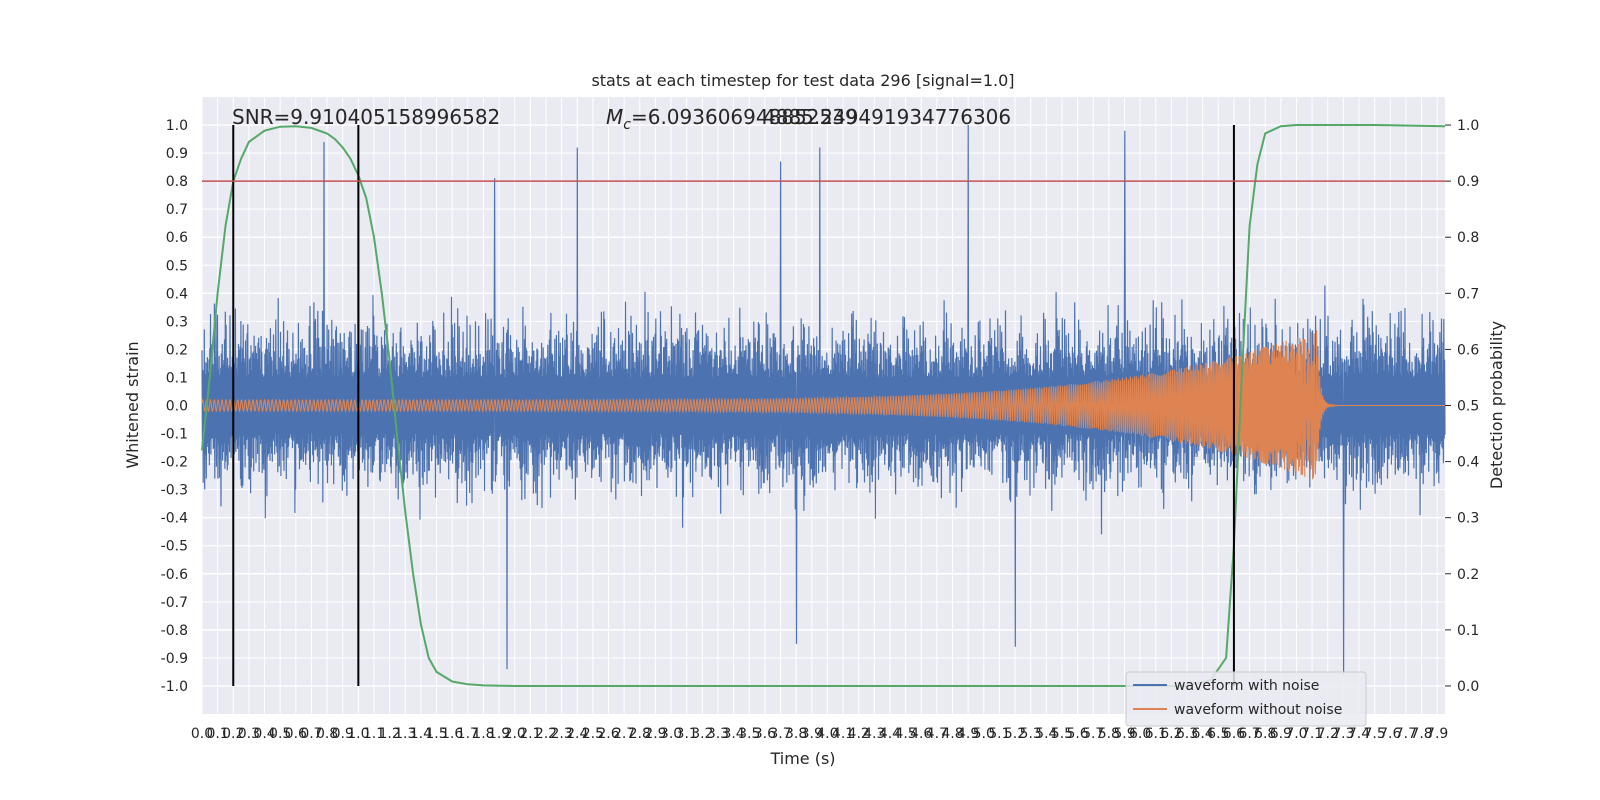  Describe the element at coordinates (1468, 407) in the screenshot. I see `y2-tick-label: 0.5` at that location.